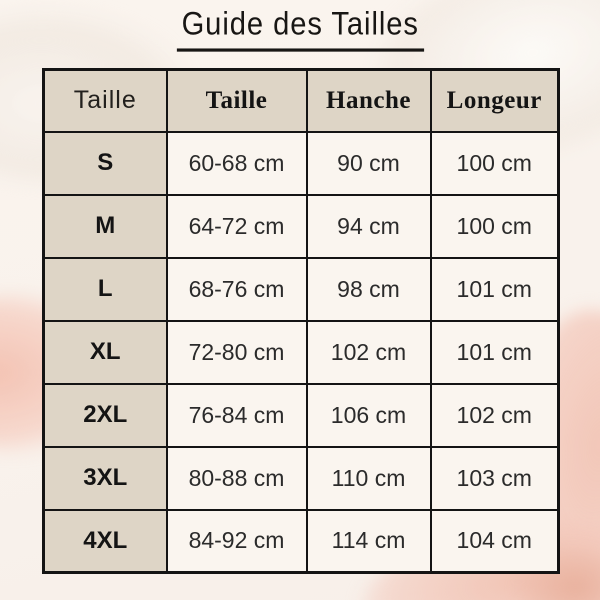 This screenshot has height=600, width=600. Describe the element at coordinates (105, 226) in the screenshot. I see `row-size-label: M` at that location.